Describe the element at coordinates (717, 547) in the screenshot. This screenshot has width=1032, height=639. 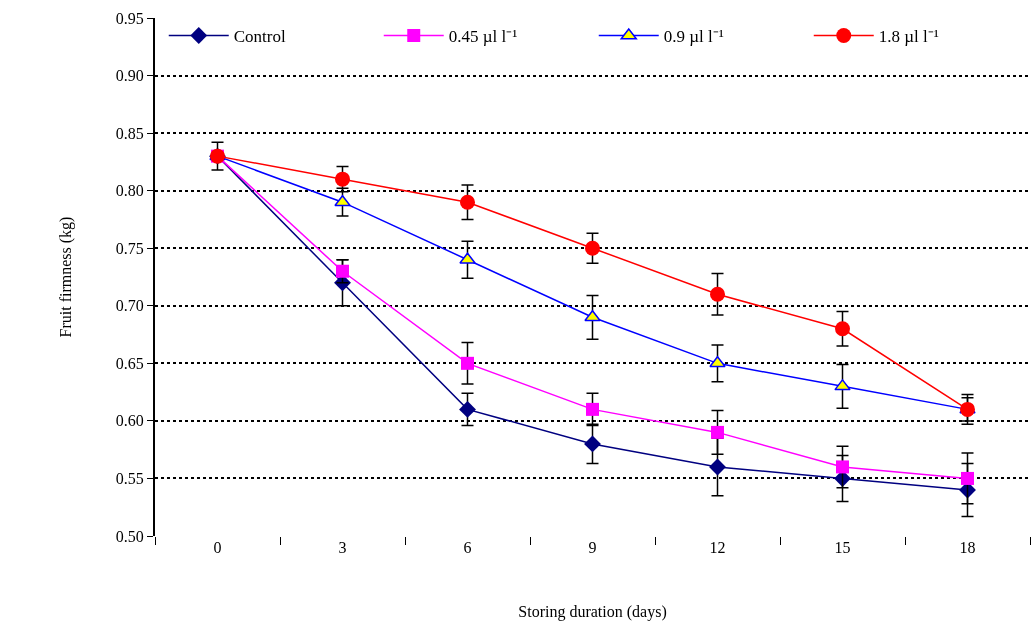
I see `x-tick-label: 12` at that location.